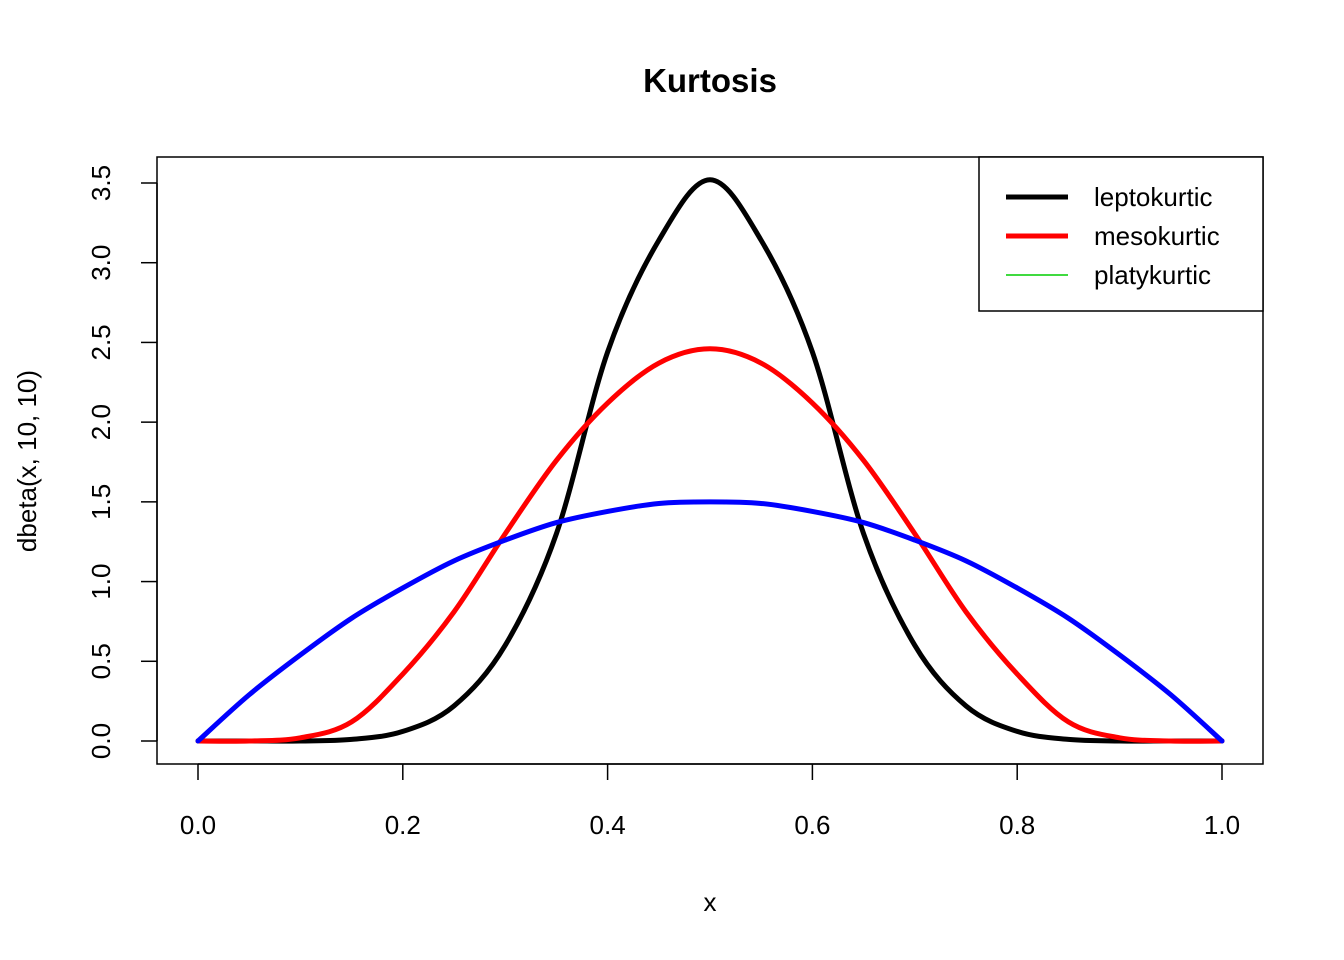  I want to click on y-tick-label: 1.0, so click(101, 581).